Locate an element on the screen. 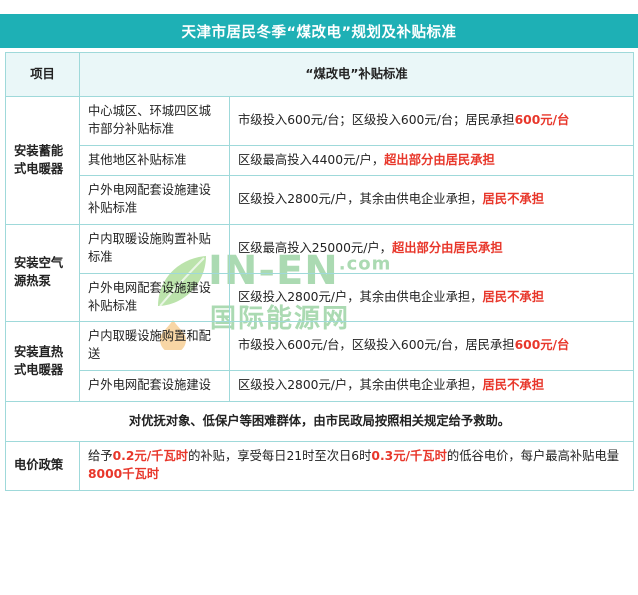  table-header-row: 项目 “煤改电”补贴标准 is located at coordinates (319, 74).